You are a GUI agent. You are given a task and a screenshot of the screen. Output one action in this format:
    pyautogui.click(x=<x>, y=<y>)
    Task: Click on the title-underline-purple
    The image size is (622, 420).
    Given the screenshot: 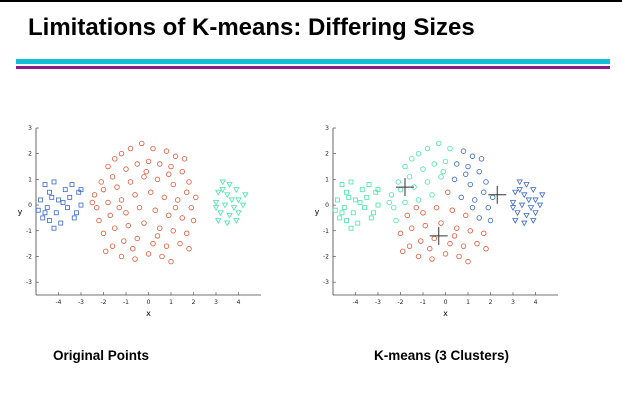 What is the action you would take?
    pyautogui.click(x=313, y=67)
    